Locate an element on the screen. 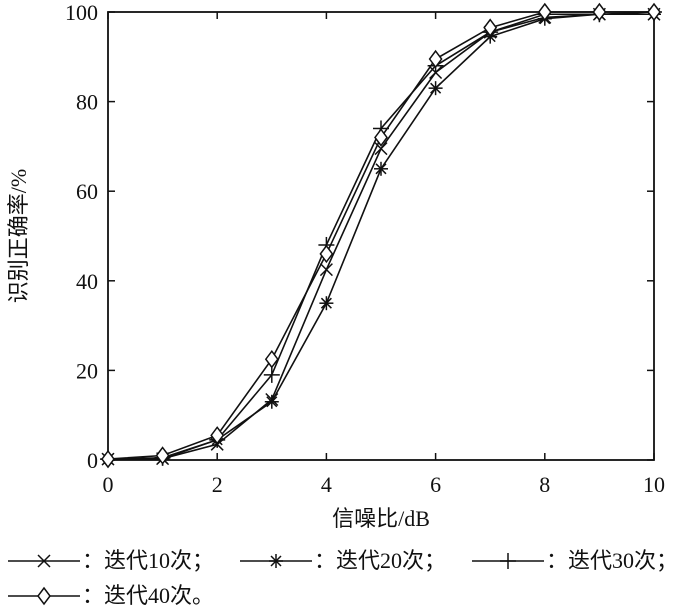 The height and width of the screenshot is (614, 700). legend: ：迭代10次； ：迭代20次； ：迭代30次； ：迭代40次。 is located at coordinates (343, 578).